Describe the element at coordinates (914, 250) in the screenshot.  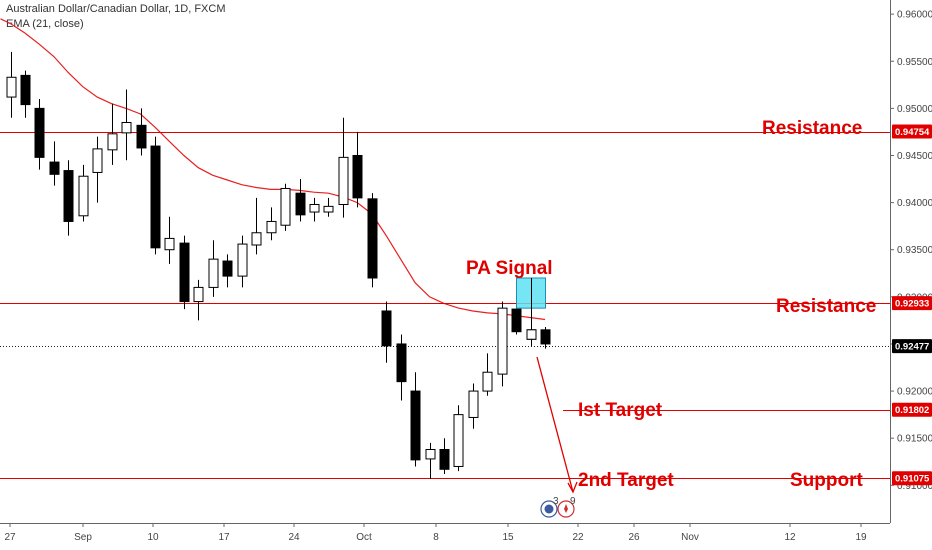
I see `price-tick-label: 0.93500` at that location.